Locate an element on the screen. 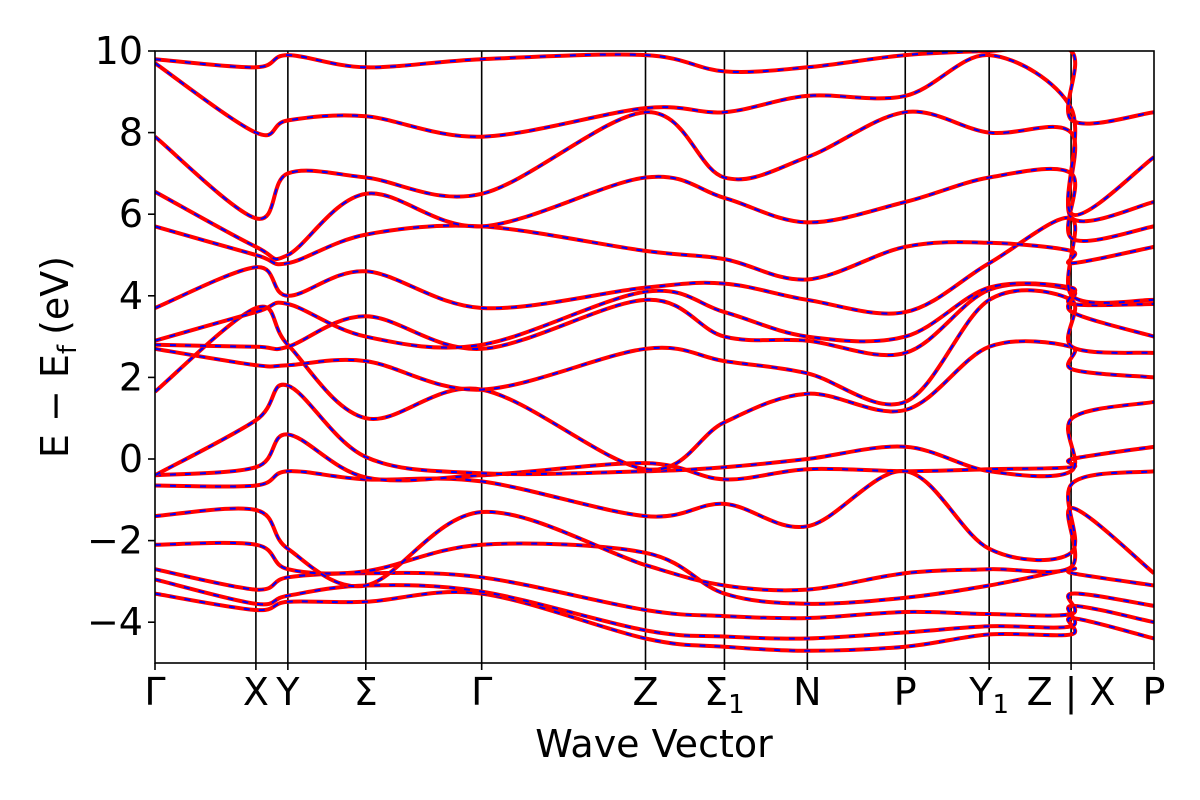 The image size is (1200, 800). x-tick-label: X is located at coordinates (256, 692).